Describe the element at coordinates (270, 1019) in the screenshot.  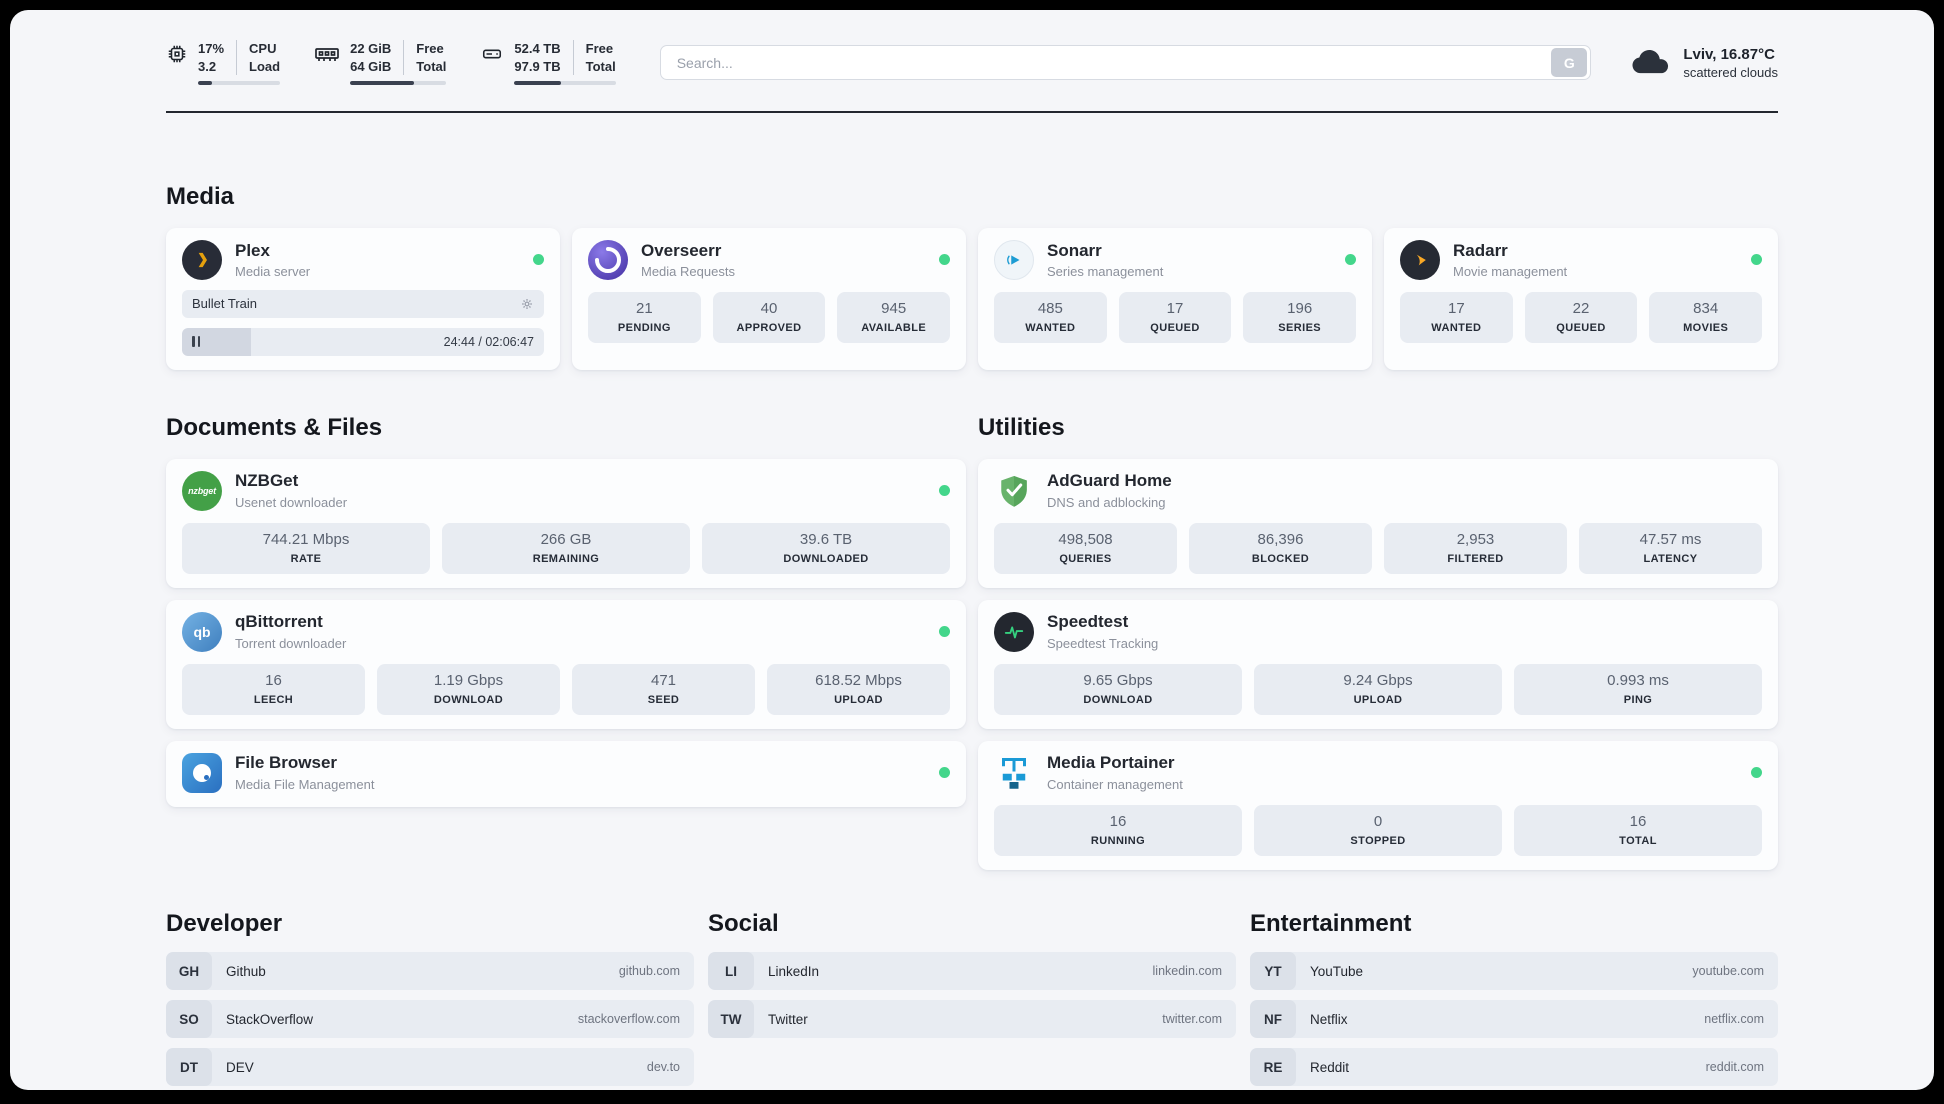
I see `link-name: StackOverflow` at that location.